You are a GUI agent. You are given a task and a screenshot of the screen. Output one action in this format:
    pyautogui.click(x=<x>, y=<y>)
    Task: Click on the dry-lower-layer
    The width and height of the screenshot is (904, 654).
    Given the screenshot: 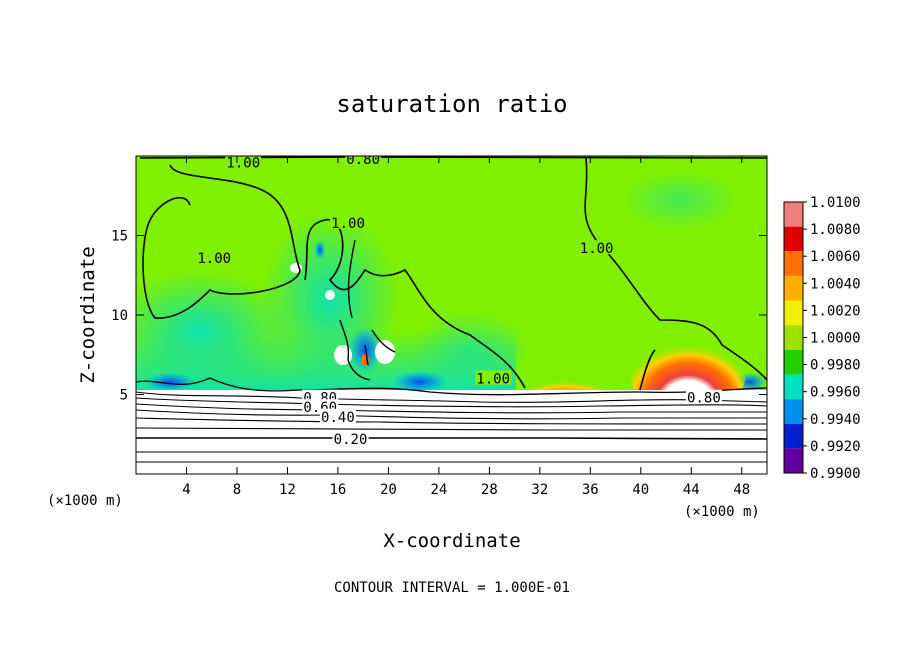 What is the action you would take?
    pyautogui.click(x=451, y=432)
    